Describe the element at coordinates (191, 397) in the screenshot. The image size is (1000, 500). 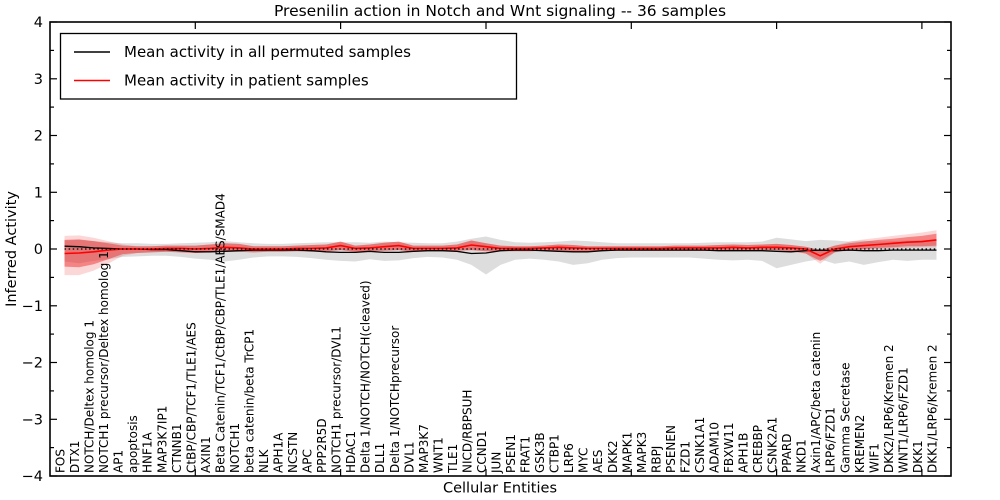
I see `x-tick-label: CtBP/CBP/TCF1/TLE1/AES` at that location.